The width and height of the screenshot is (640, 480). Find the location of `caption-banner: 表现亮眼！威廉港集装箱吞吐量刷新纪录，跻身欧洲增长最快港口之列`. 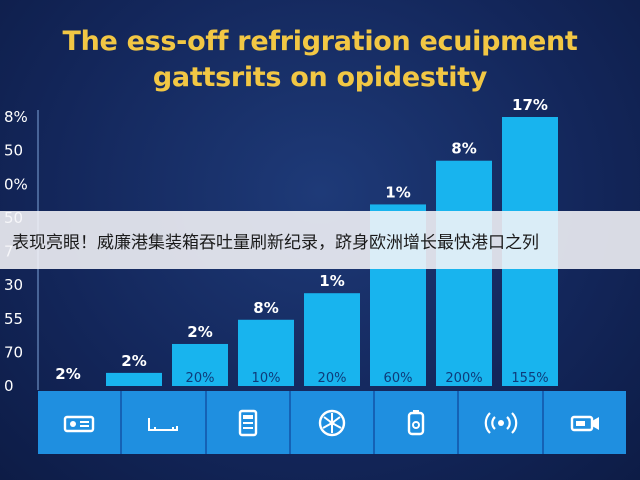

caption-banner: 表现亮眼！威廉港集装箱吞吐量刷新纪录，跻身欧洲增长最快港口之列 is located at coordinates (320, 240).